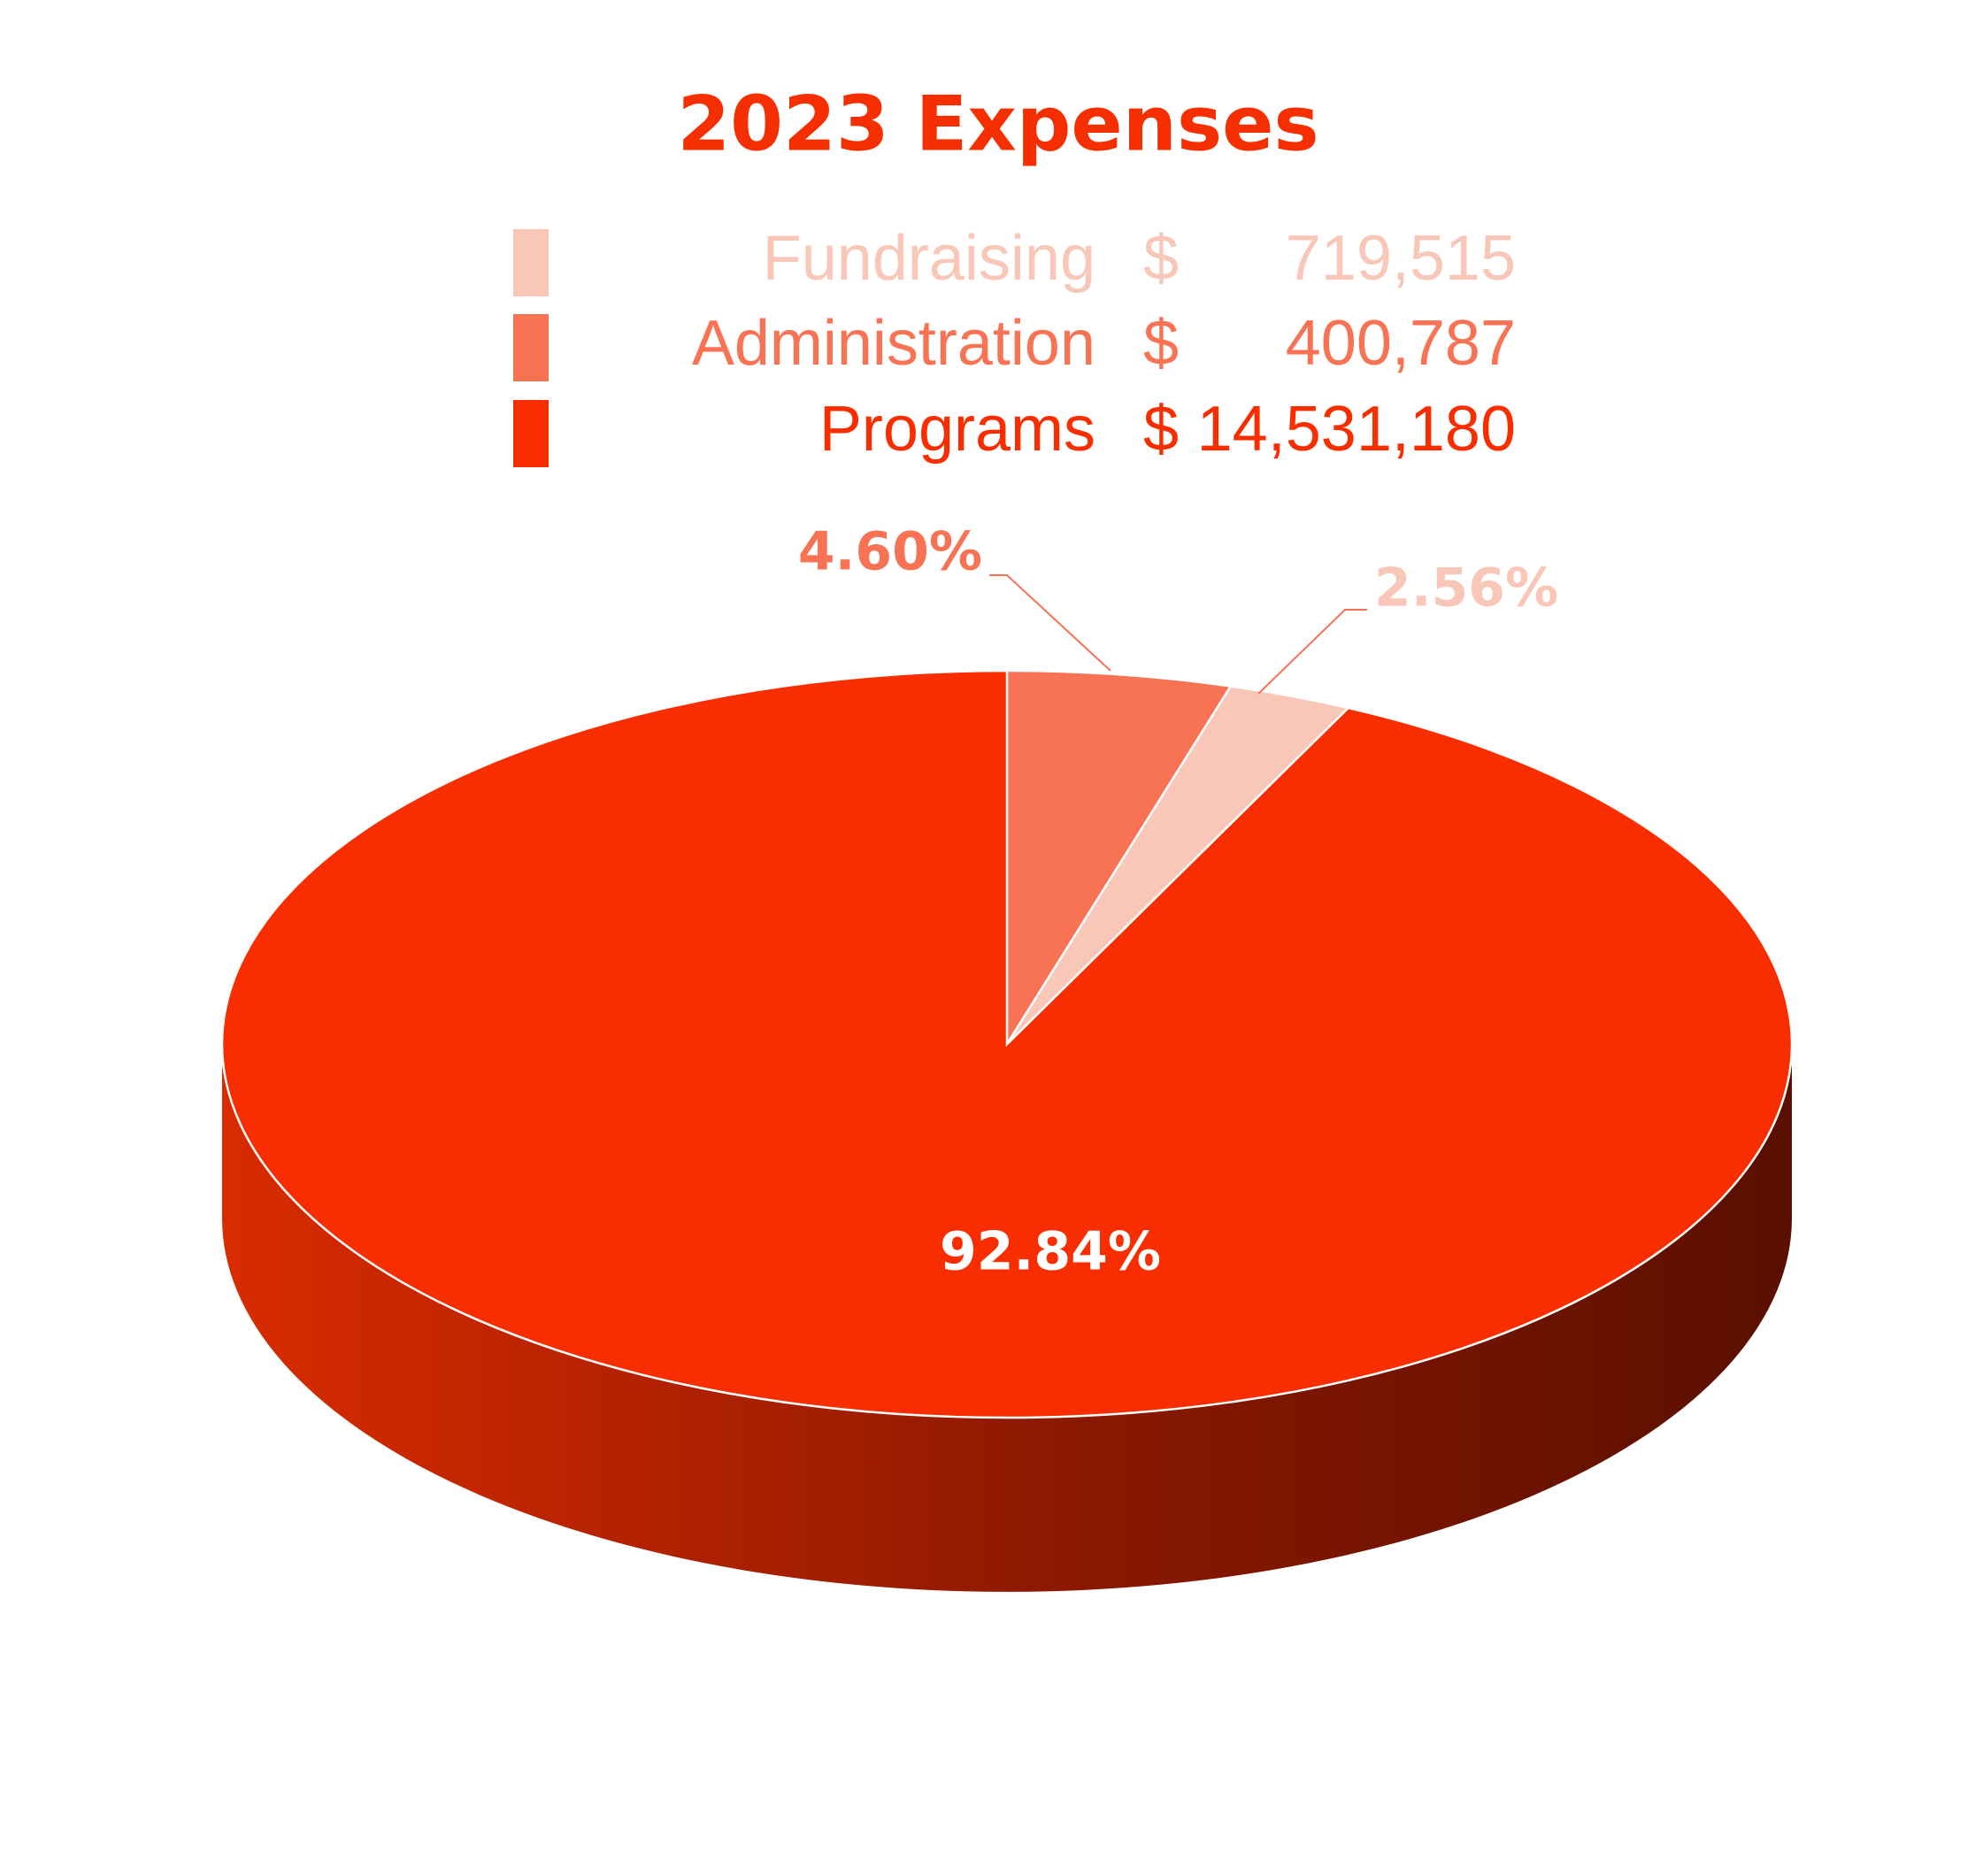 The height and width of the screenshot is (1876, 1983). I want to click on legend-amount: 719,515, so click(1401, 259).